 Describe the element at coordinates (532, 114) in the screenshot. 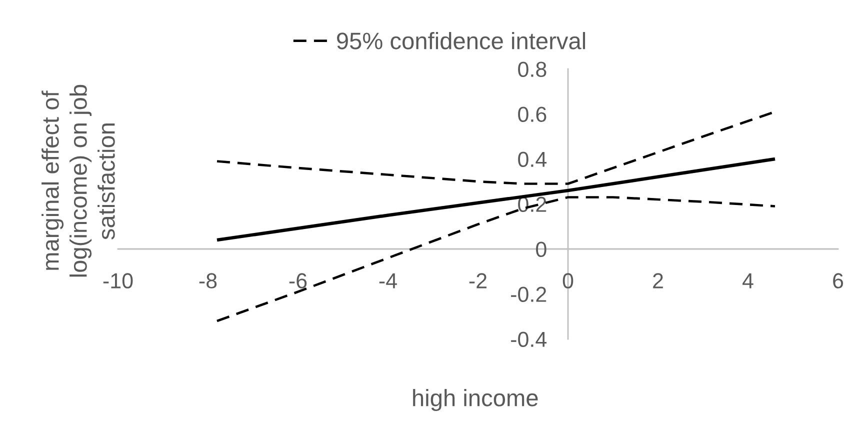

I see `y-tick-label: 0.6` at that location.